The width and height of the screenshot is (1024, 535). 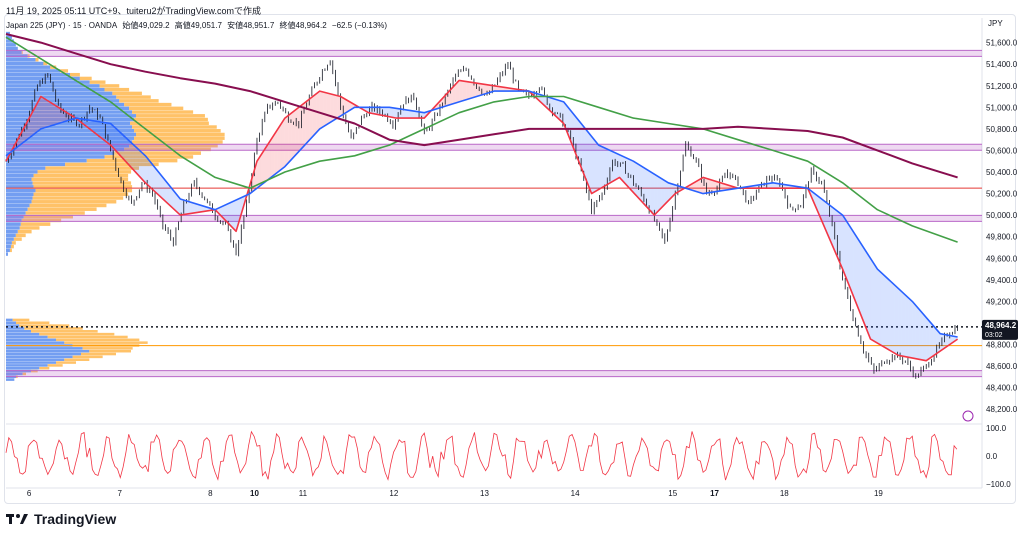 What do you see at coordinates (303, 25) in the screenshot?
I see `ohlc-close: 終値48,964.2` at bounding box center [303, 25].